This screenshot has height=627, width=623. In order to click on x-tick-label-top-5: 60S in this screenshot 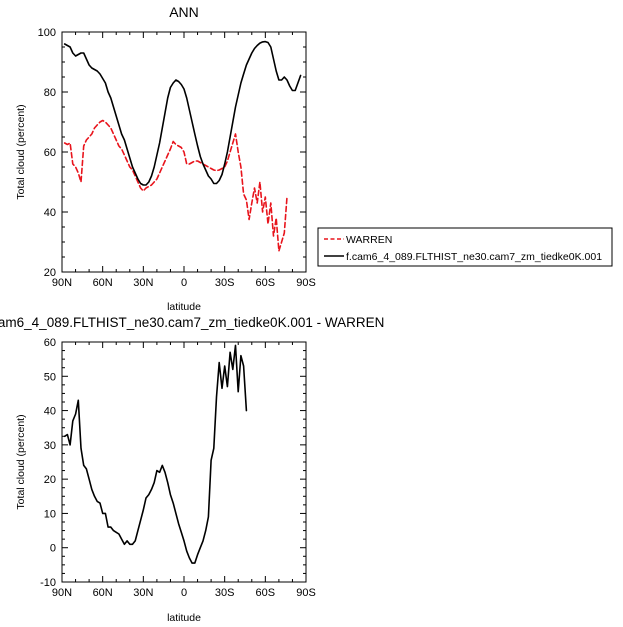, I will do `click(266, 283)`.